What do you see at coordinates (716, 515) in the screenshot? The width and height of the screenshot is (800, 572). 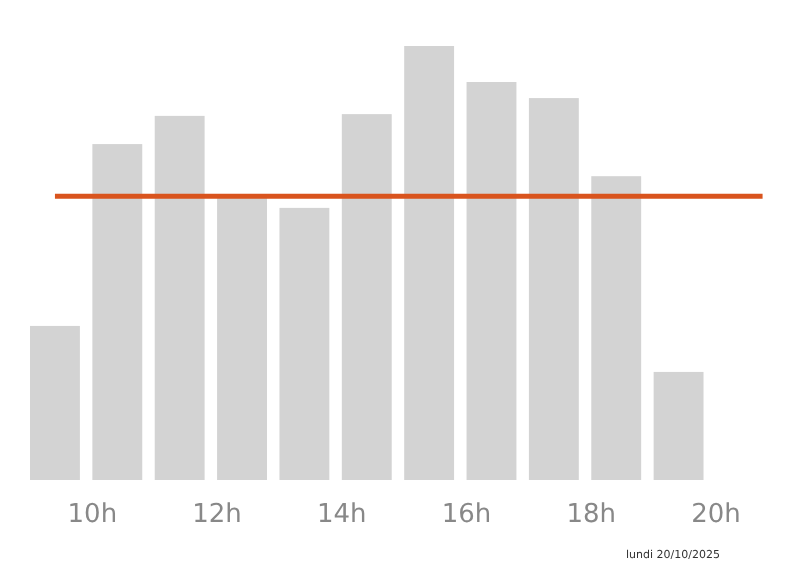 I see `x-tick-label: 20h` at bounding box center [716, 515].